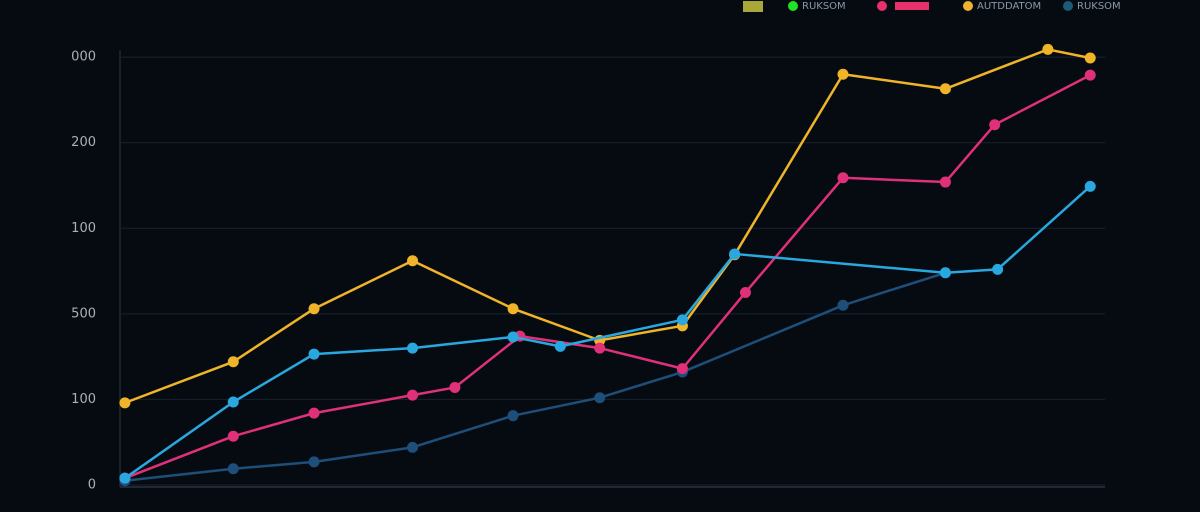 The width and height of the screenshot is (1200, 512). Describe the element at coordinates (83, 142) in the screenshot. I see `y-tick-label: 200` at that location.